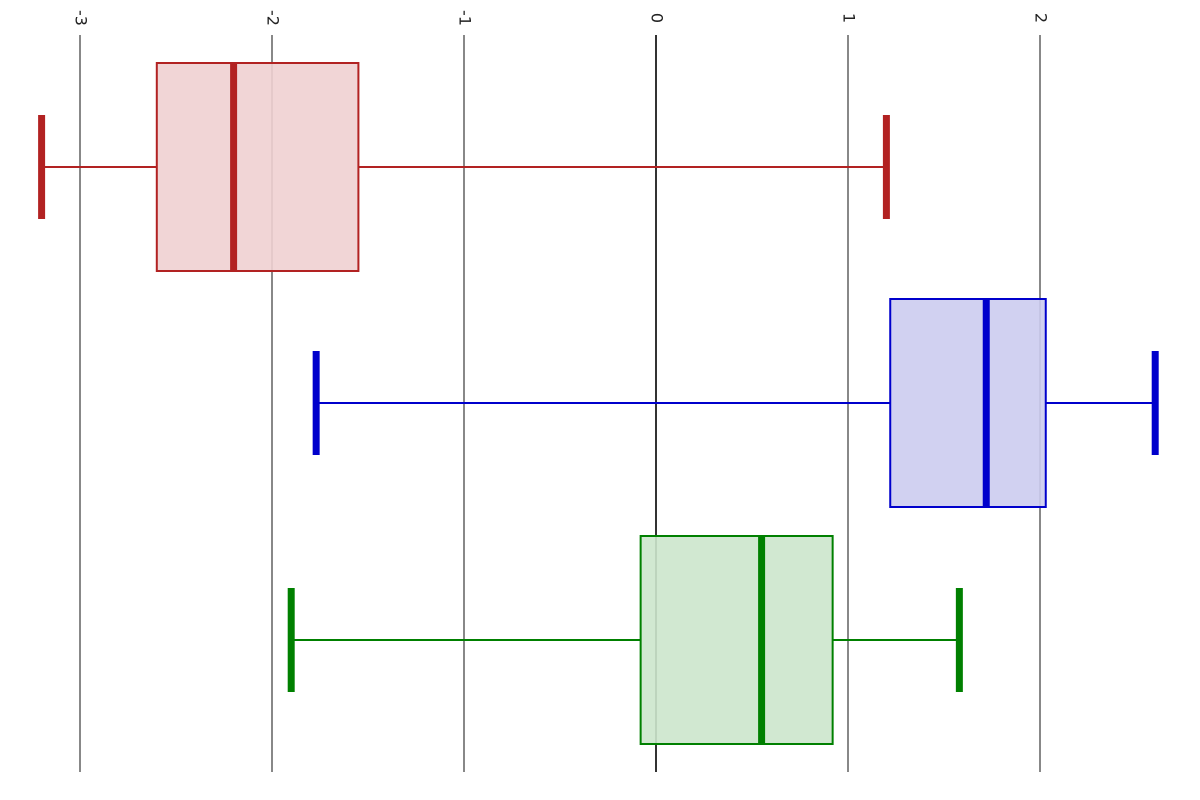 This screenshot has height=800, width=1200. Describe the element at coordinates (657, 18) in the screenshot. I see `x-tick-label: 0` at that location.